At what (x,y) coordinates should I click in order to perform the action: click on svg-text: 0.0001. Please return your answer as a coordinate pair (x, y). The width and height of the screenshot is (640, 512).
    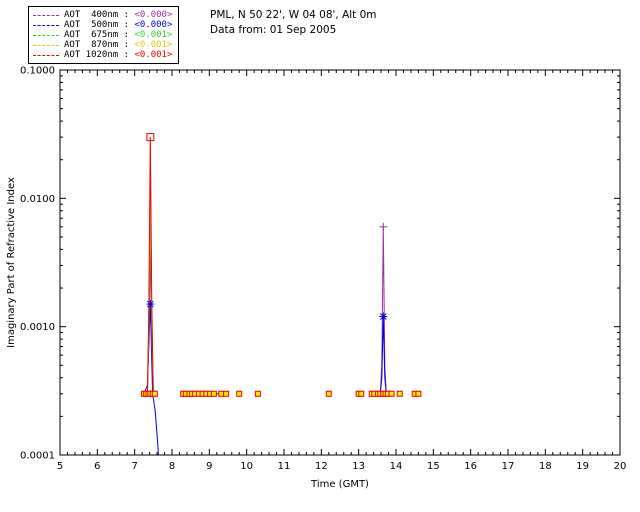
    Looking at the image, I should click on (37, 456).